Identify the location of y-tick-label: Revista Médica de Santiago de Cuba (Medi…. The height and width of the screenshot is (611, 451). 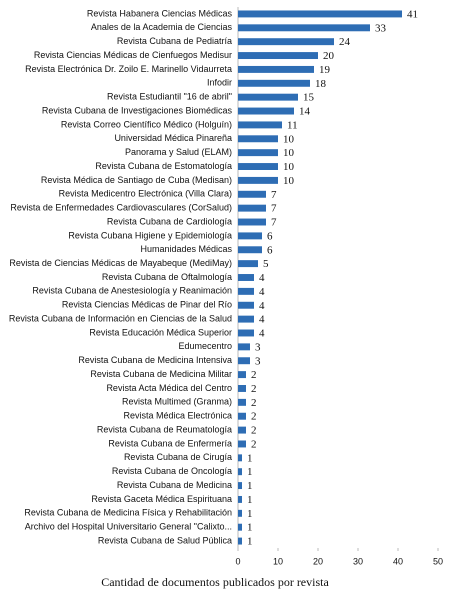
(136, 180).